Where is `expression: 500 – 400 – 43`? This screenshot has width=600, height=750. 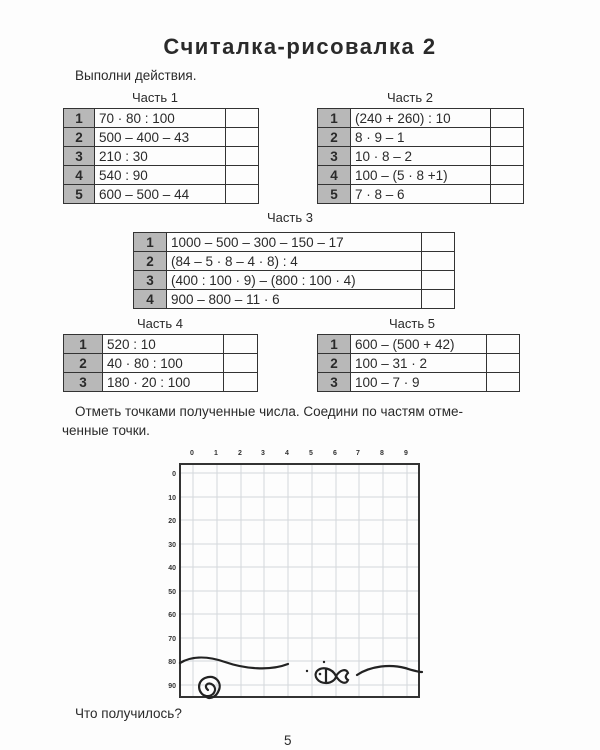
expression: 500 – 400 – 43 is located at coordinates (160, 137).